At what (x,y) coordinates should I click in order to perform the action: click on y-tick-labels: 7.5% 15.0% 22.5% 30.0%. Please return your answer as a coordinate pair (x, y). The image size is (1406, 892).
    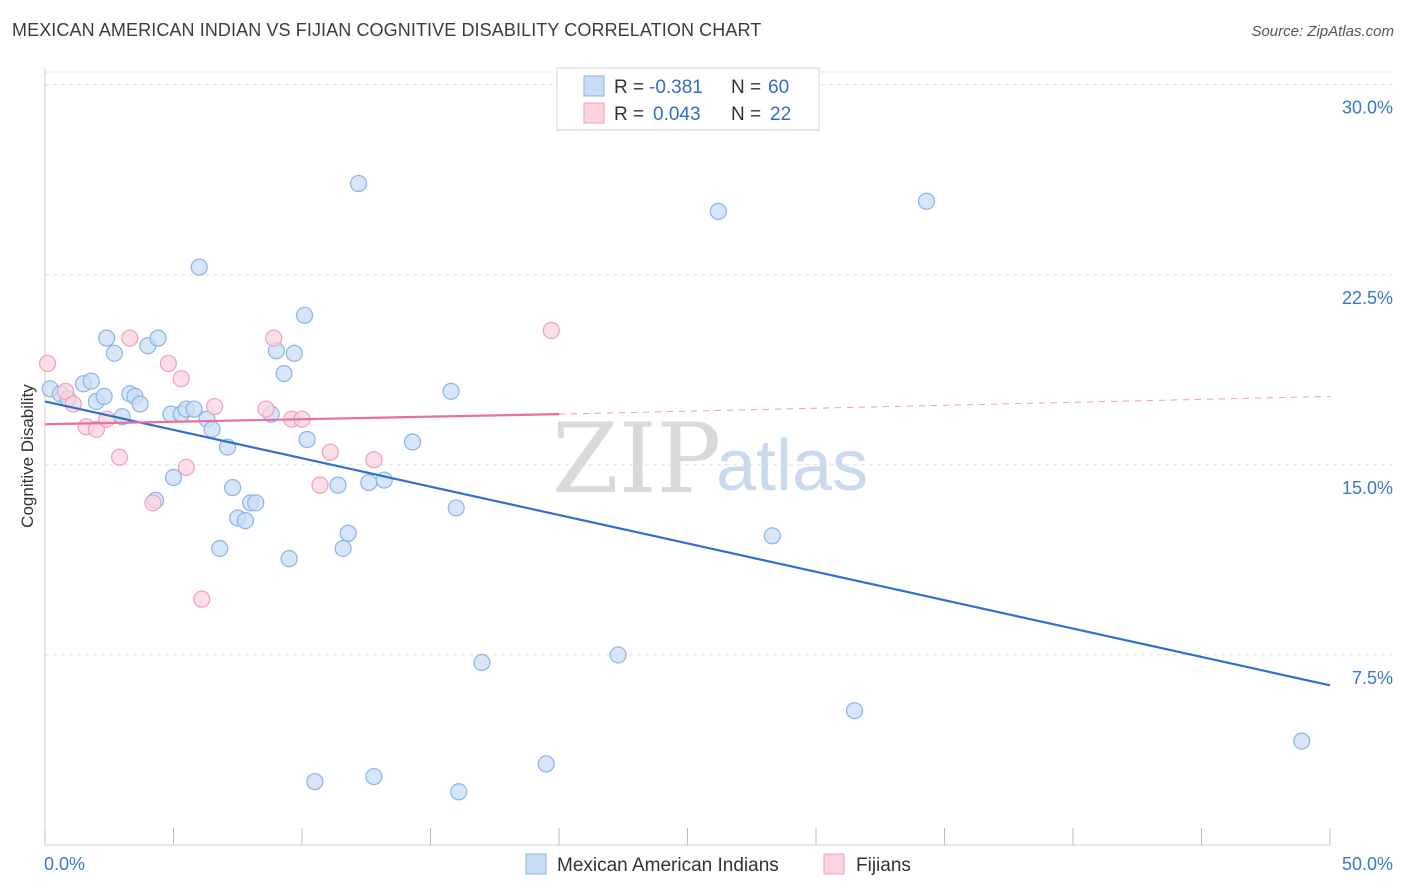
    Looking at the image, I should click on (1367, 393).